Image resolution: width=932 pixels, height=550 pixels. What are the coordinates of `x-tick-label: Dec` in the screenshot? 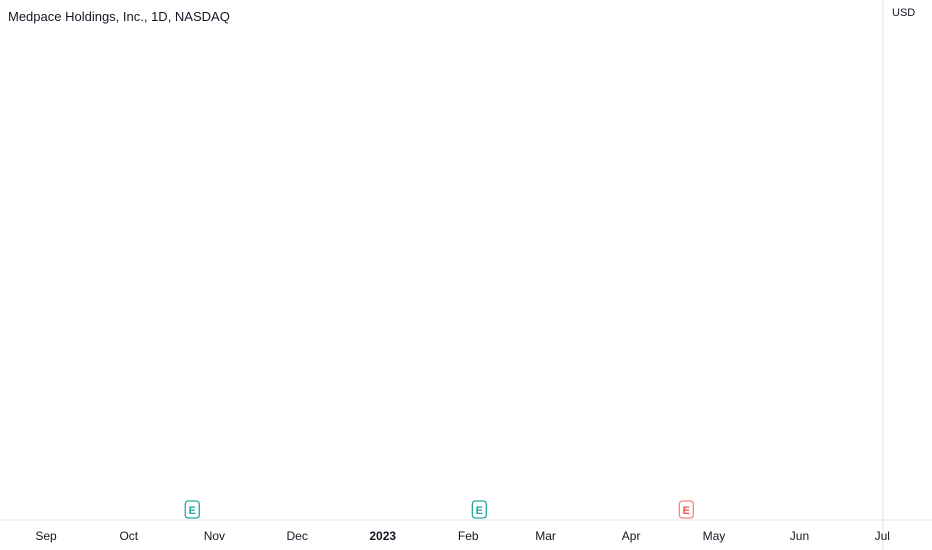 It's located at (296, 536).